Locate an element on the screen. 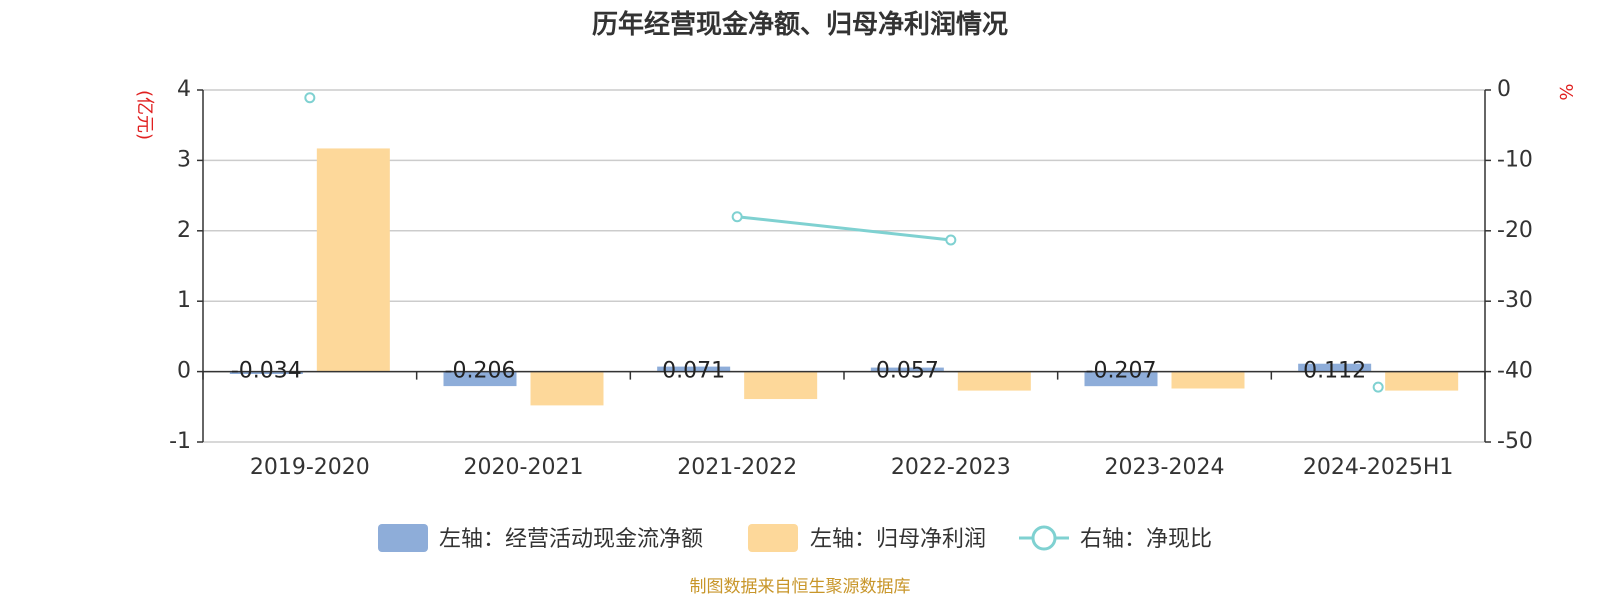 The height and width of the screenshot is (600, 1600). ratio-line-segment is located at coordinates (844, 228).